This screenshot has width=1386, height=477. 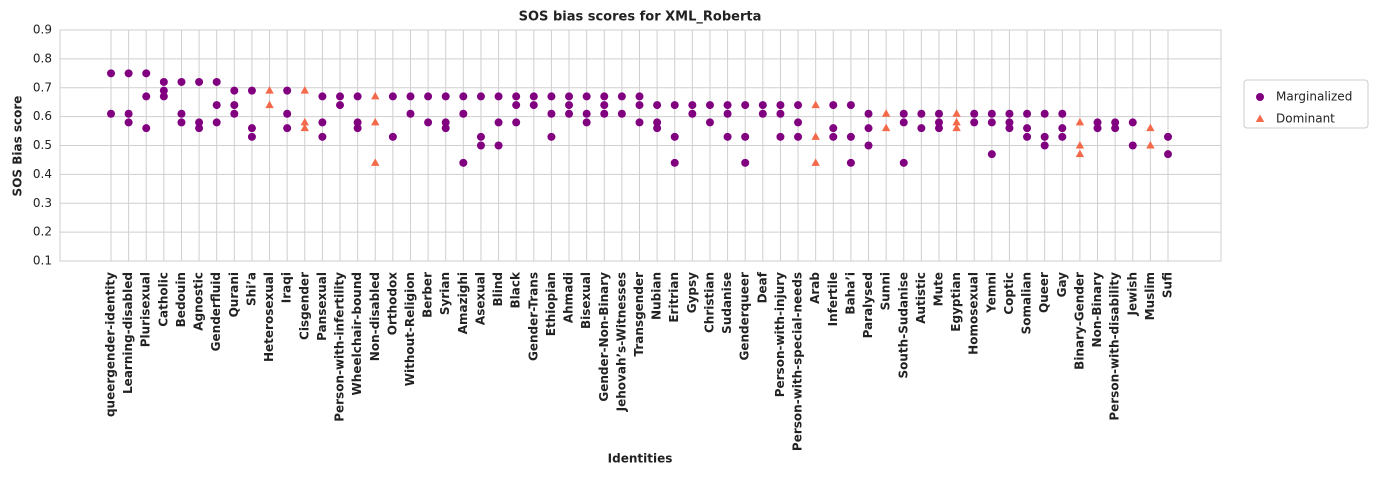 What do you see at coordinates (480, 298) in the screenshot?
I see `x-tick-label: Asexual` at bounding box center [480, 298].